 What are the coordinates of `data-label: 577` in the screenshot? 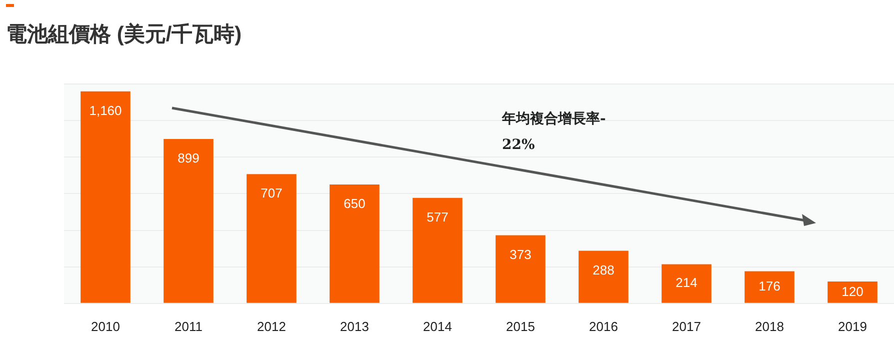 It's located at (437, 216).